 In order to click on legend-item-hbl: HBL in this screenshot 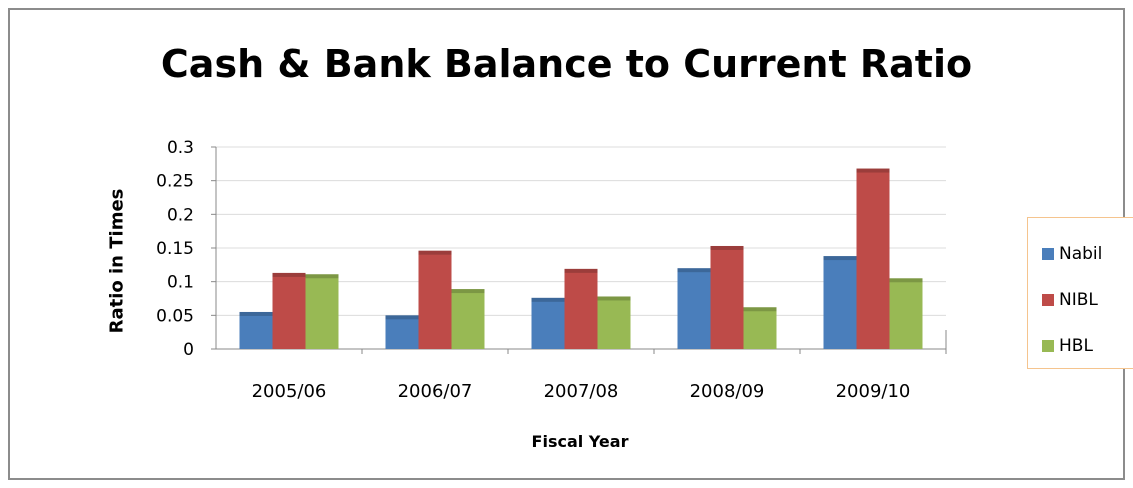, I will do `click(1067, 346)`.